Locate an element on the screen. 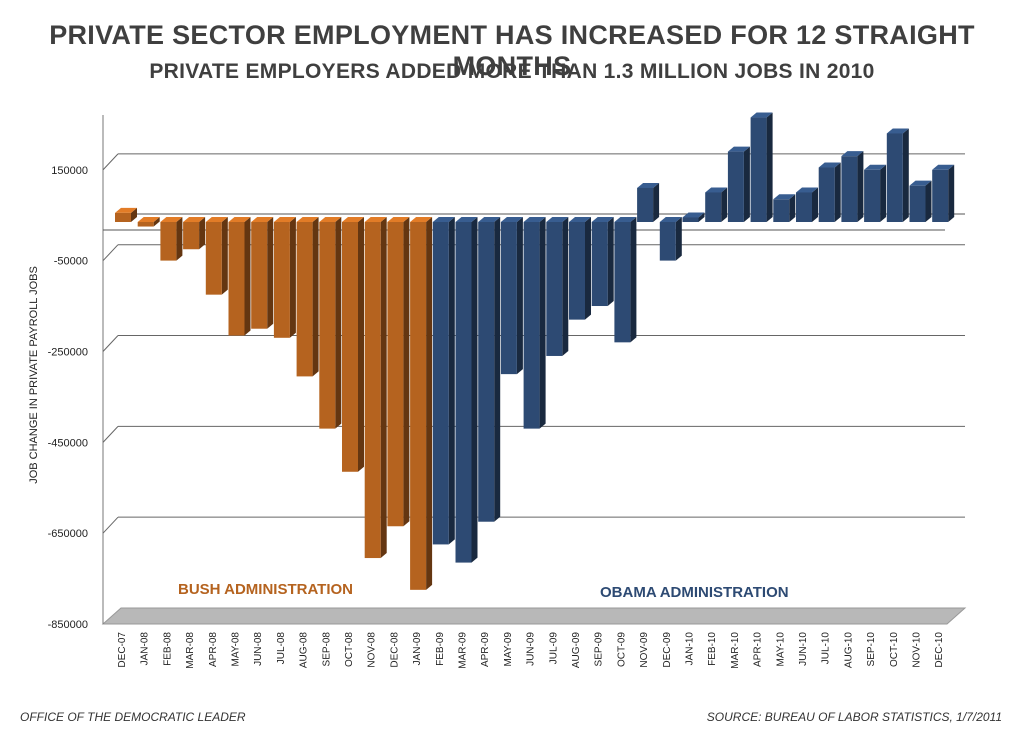 The width and height of the screenshot is (1024, 733). x-tick-label: MAY-09 is located at coordinates (508, 649).